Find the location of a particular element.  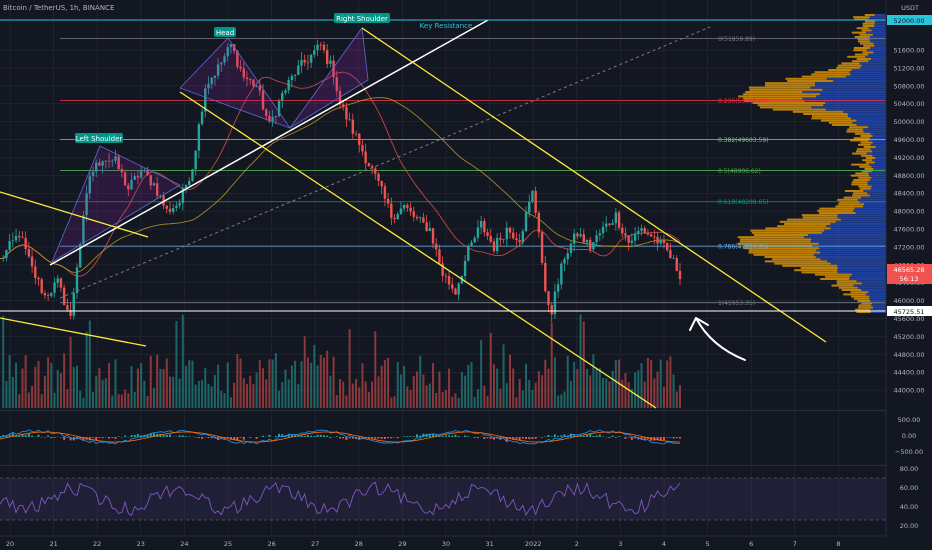

time-tick-label: 27 is located at coordinates (315, 544).